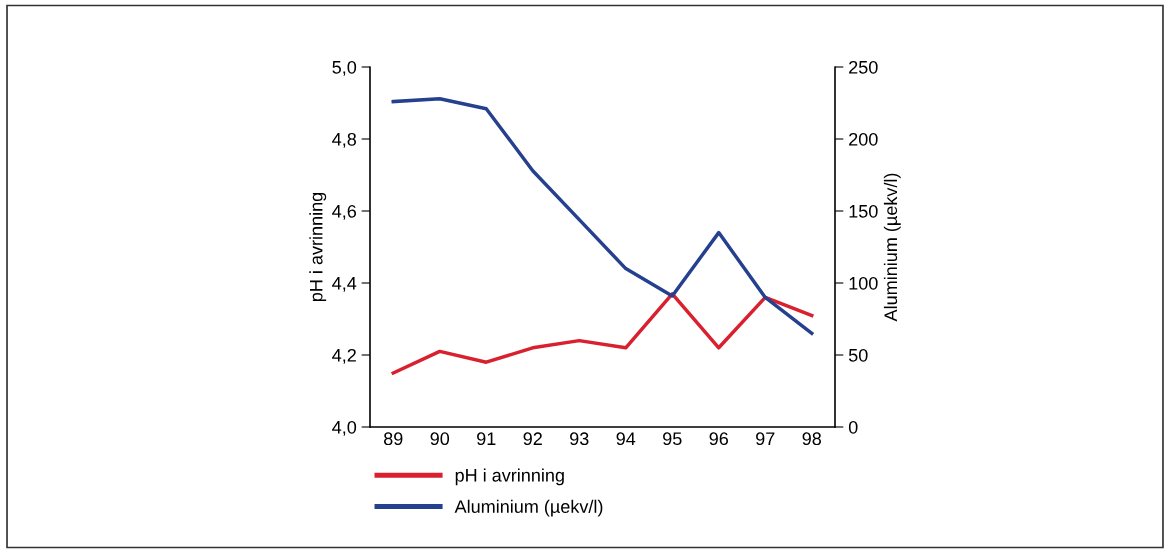  I want to click on x-tick-label: 96, so click(718, 439).